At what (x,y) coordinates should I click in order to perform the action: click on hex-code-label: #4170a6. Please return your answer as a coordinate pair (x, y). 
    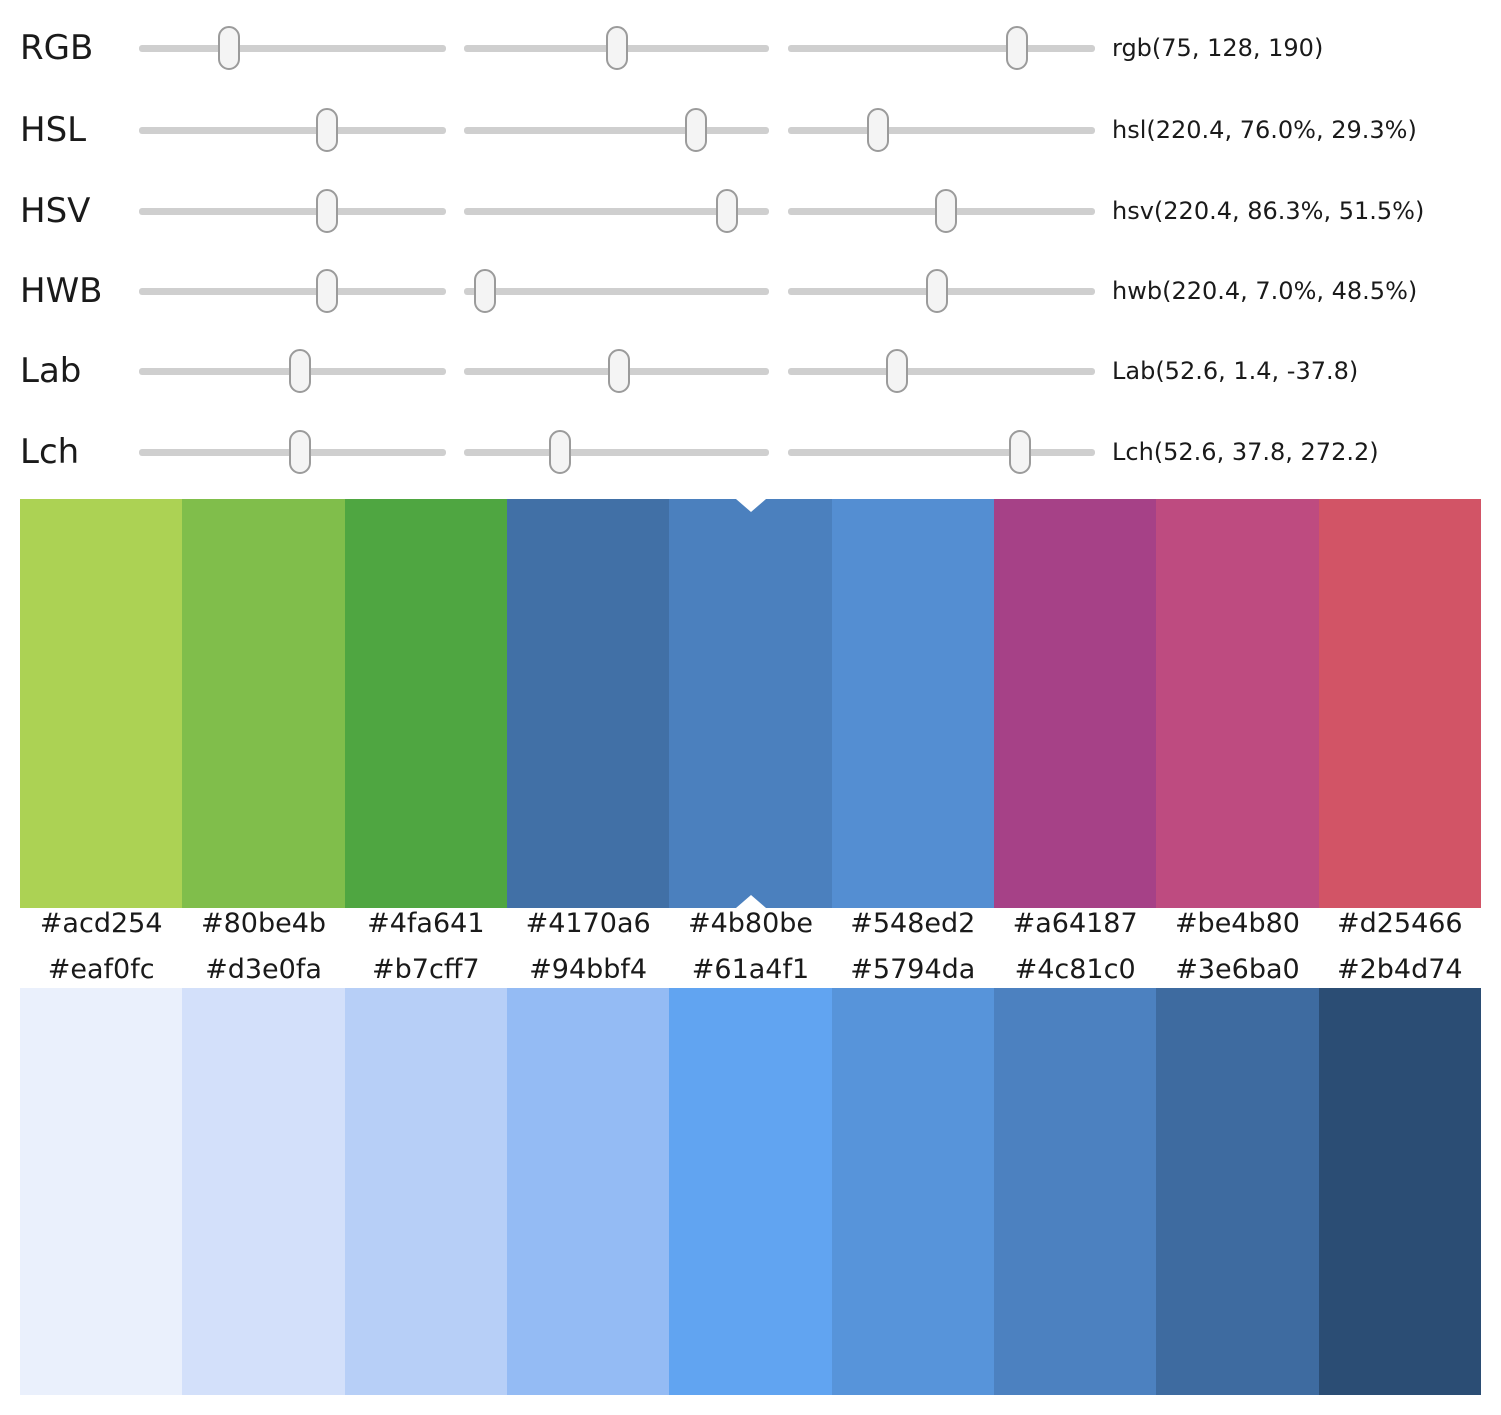
    Looking at the image, I should click on (588, 923).